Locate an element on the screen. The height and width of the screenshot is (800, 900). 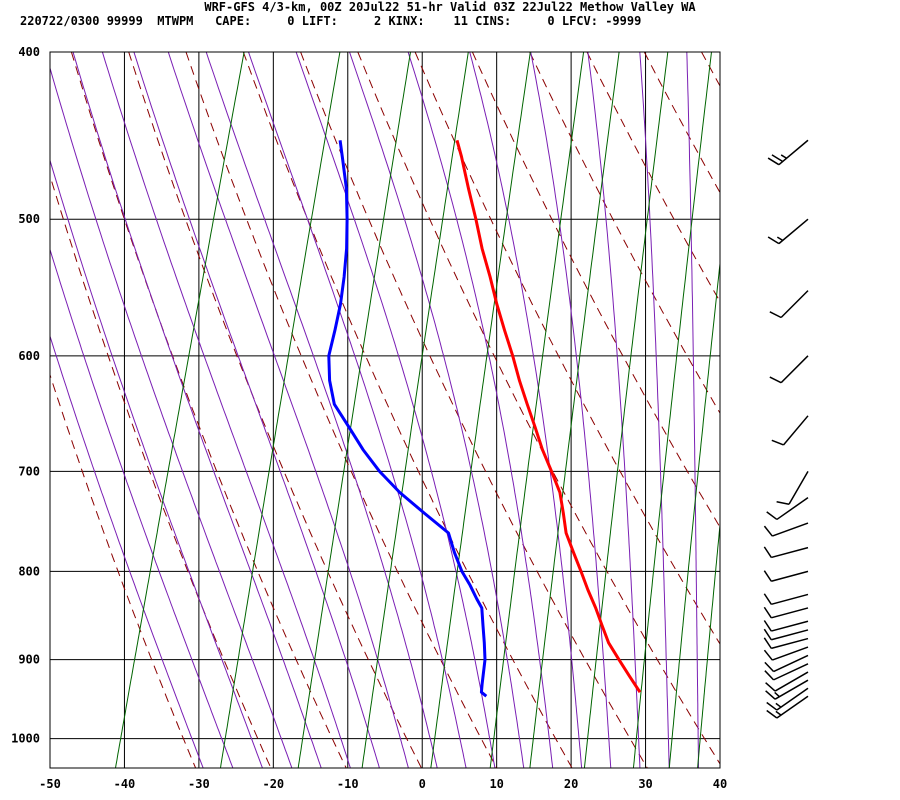
temperature-tick--50: -50 is located at coordinates (50, 784).